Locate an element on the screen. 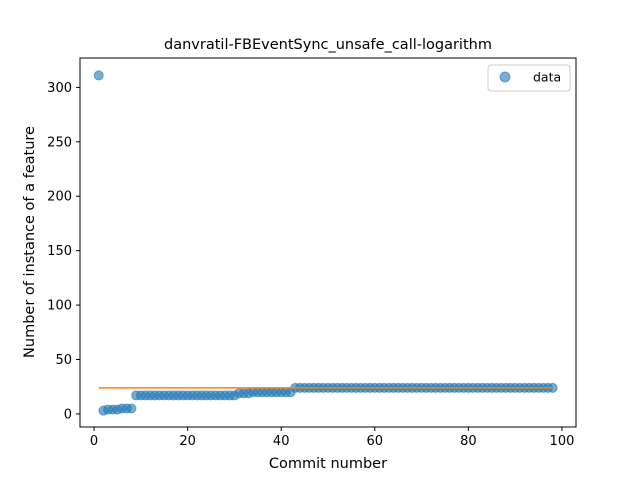  y-tick-label: 100 is located at coordinates (59, 306).